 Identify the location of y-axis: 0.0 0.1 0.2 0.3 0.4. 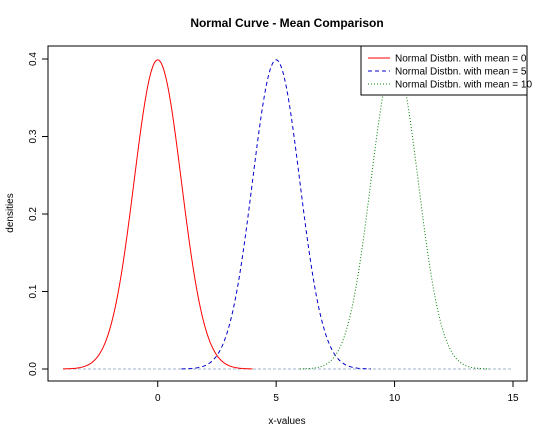
(38, 214).